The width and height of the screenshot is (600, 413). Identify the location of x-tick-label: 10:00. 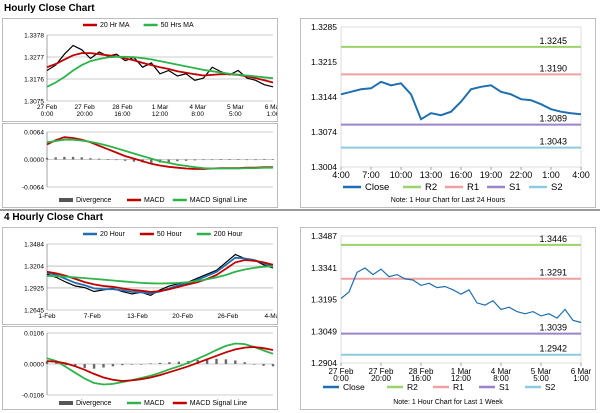
(401, 175).